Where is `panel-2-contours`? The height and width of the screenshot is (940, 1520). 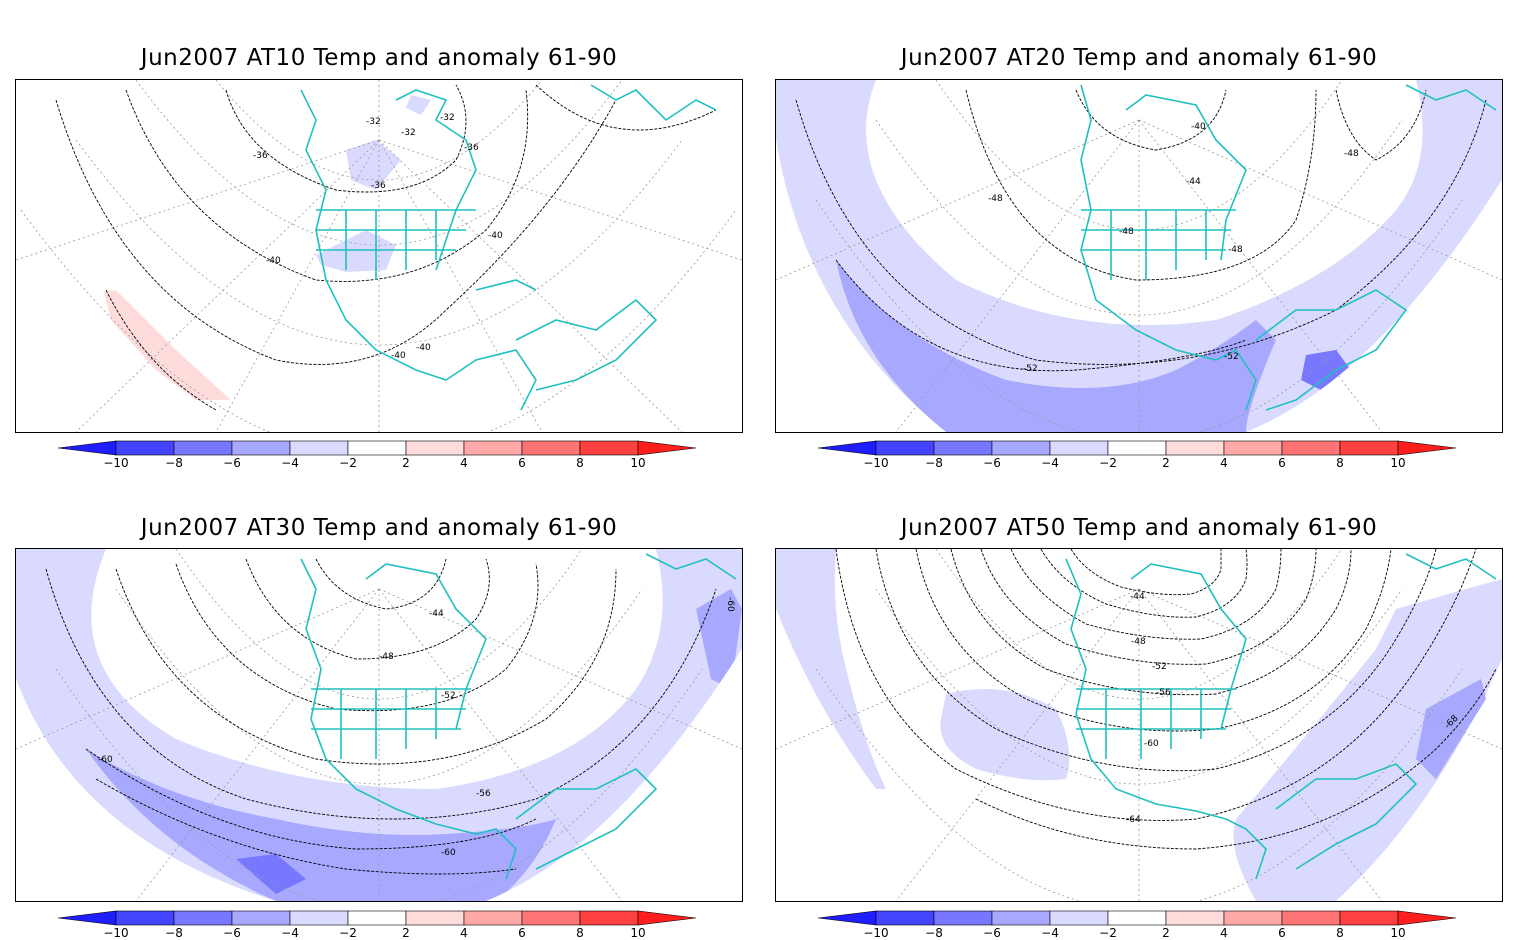 panel-2-contours is located at coordinates (1141, 230).